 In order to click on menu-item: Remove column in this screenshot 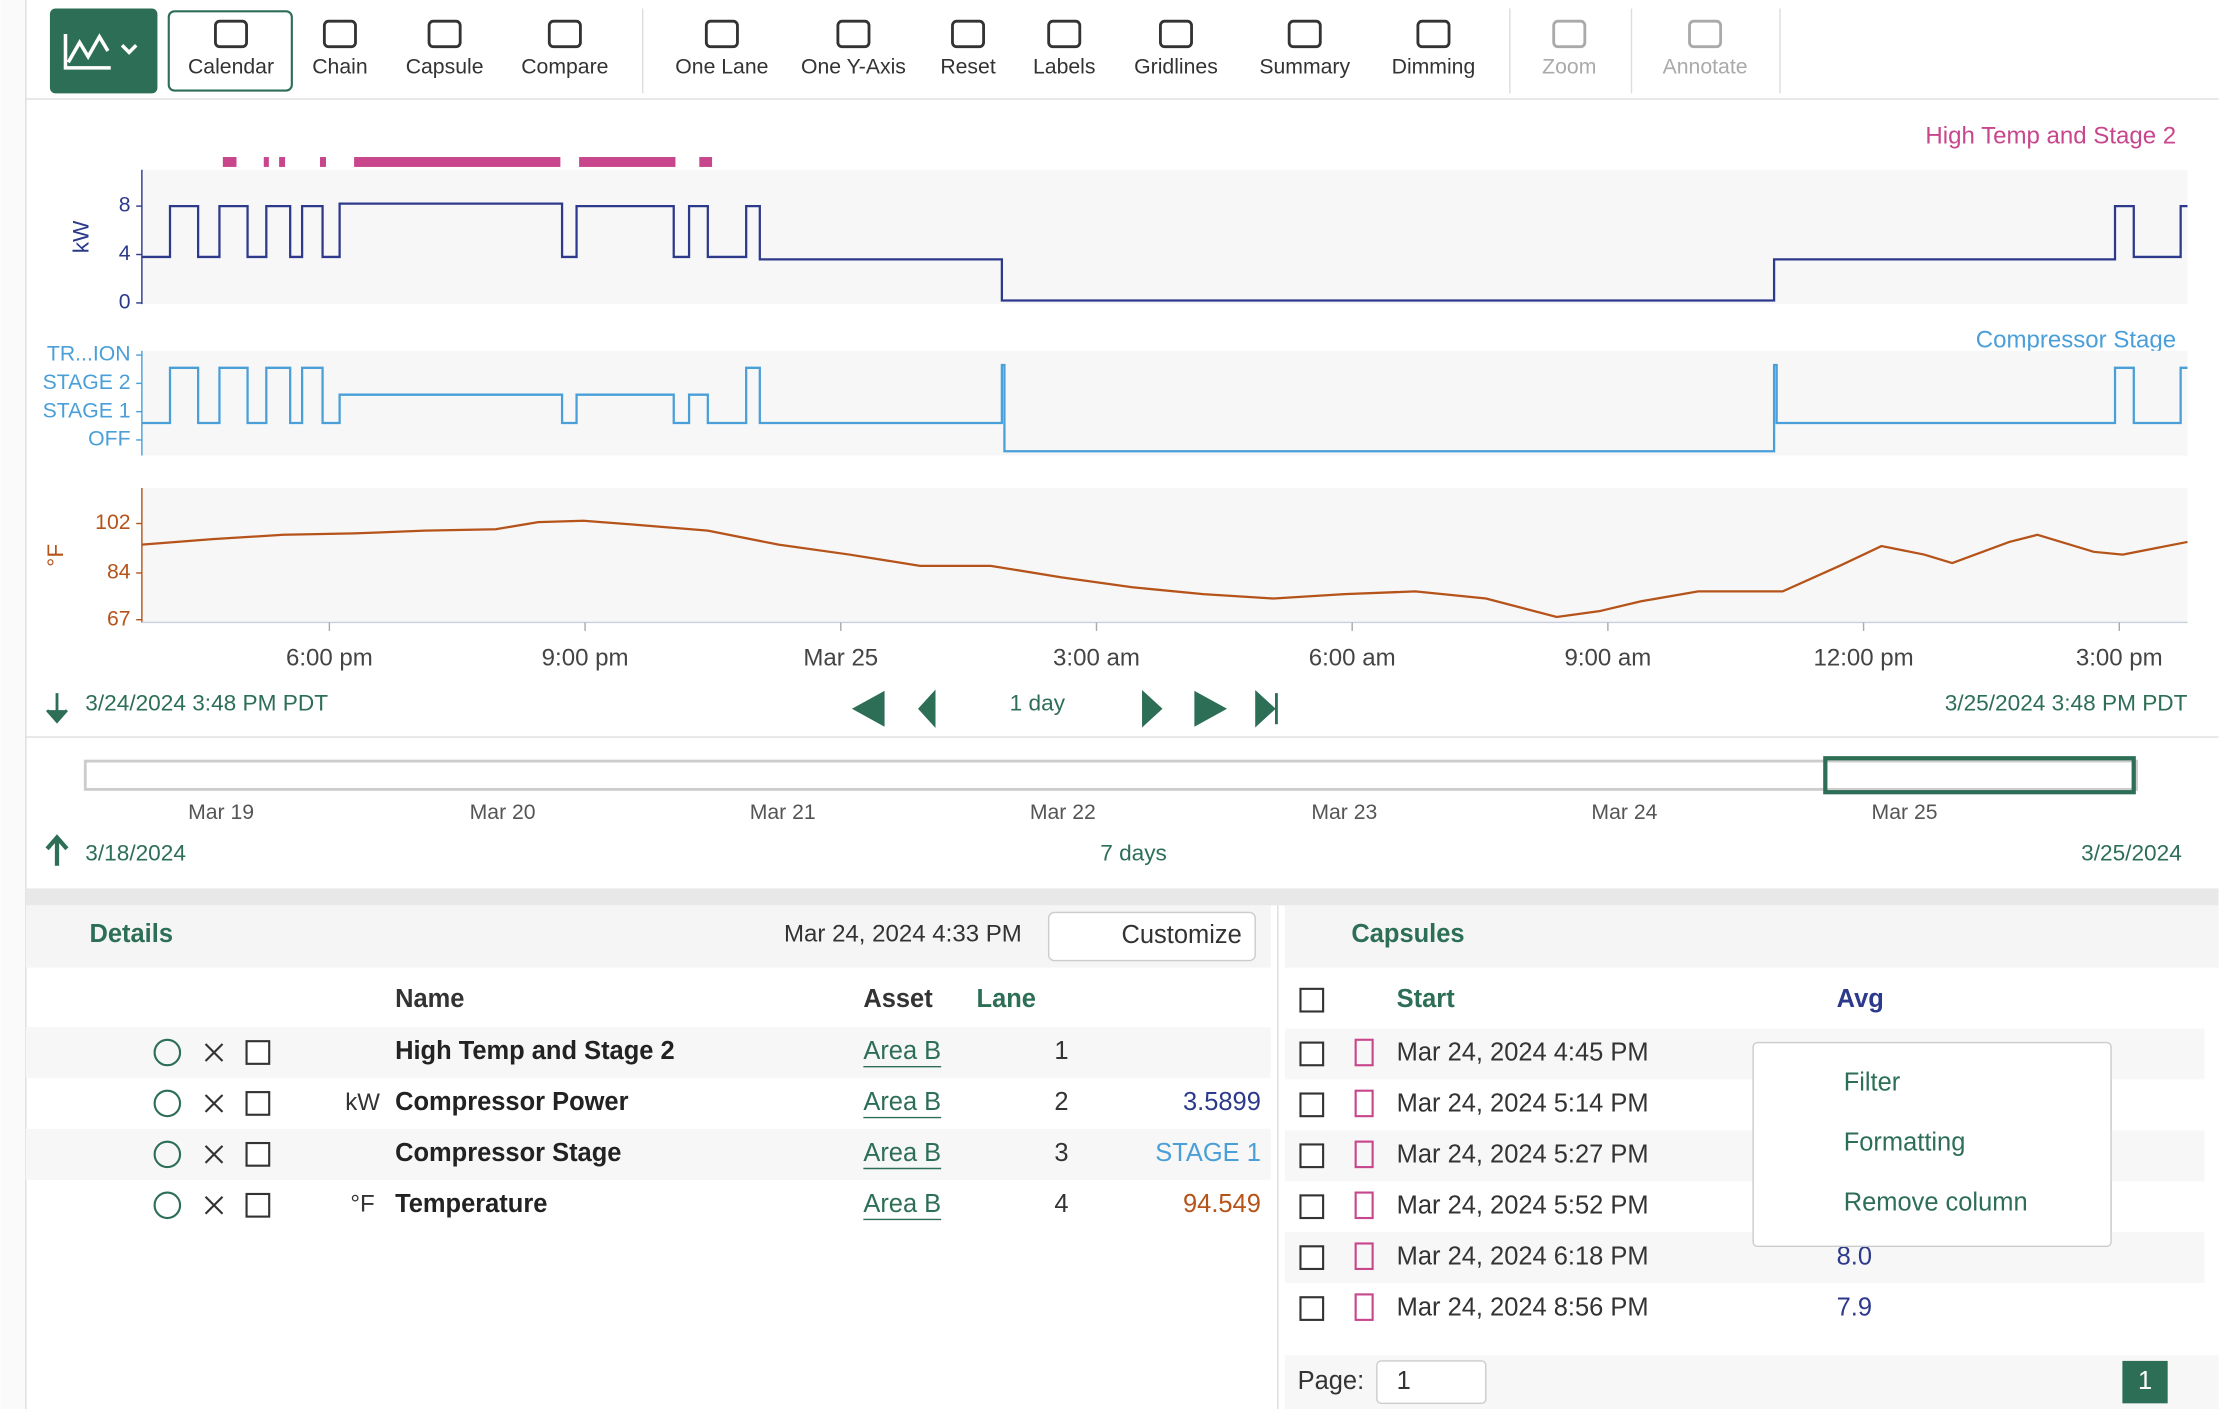, I will do `click(1936, 1203)`.